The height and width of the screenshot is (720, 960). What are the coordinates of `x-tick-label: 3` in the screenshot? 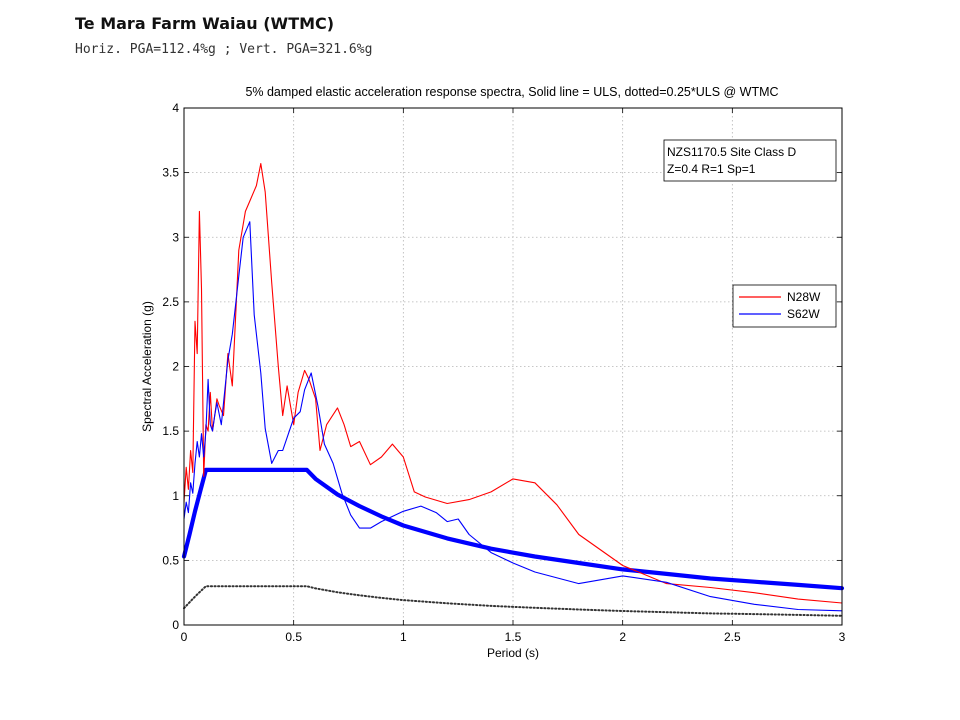 It's located at (842, 637).